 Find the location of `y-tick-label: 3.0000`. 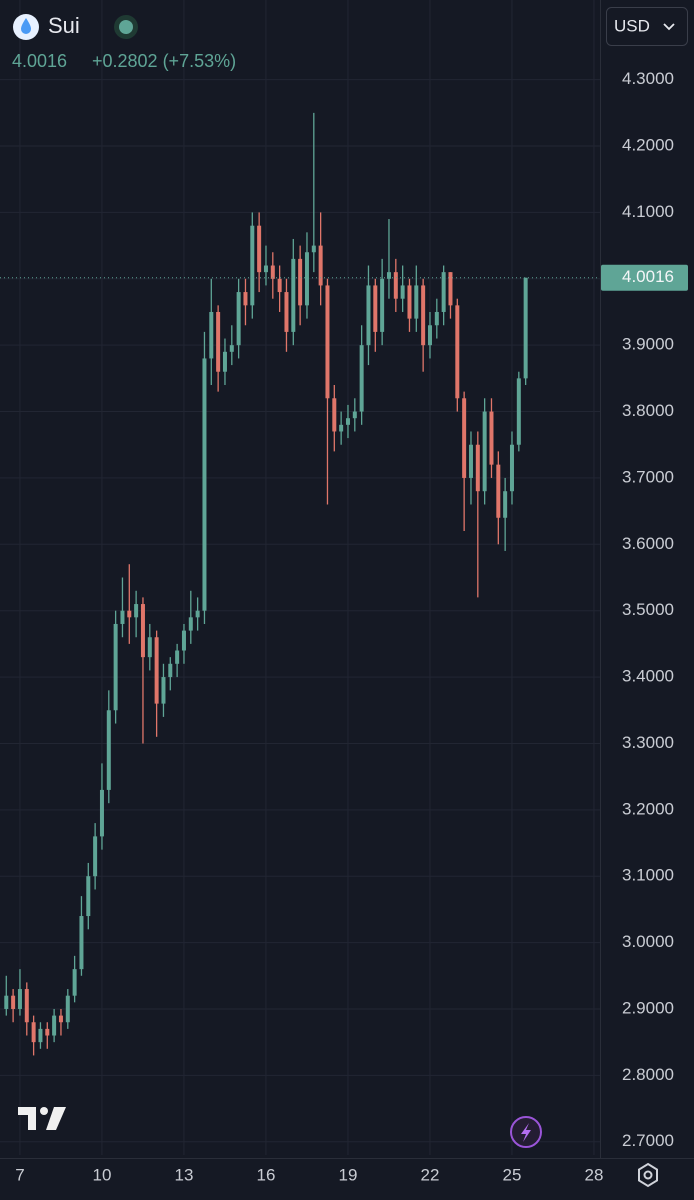

y-tick-label: 3.0000 is located at coordinates (648, 941).